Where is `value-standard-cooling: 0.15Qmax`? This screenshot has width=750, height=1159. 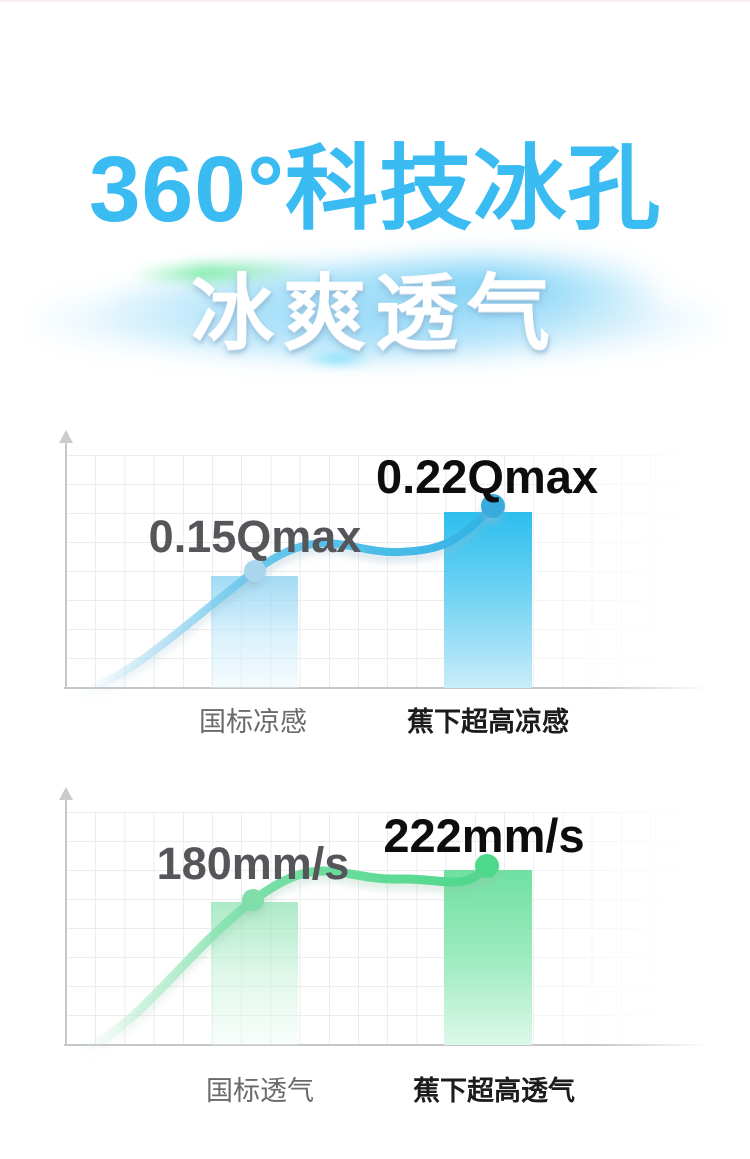 value-standard-cooling: 0.15Qmax is located at coordinates (255, 536).